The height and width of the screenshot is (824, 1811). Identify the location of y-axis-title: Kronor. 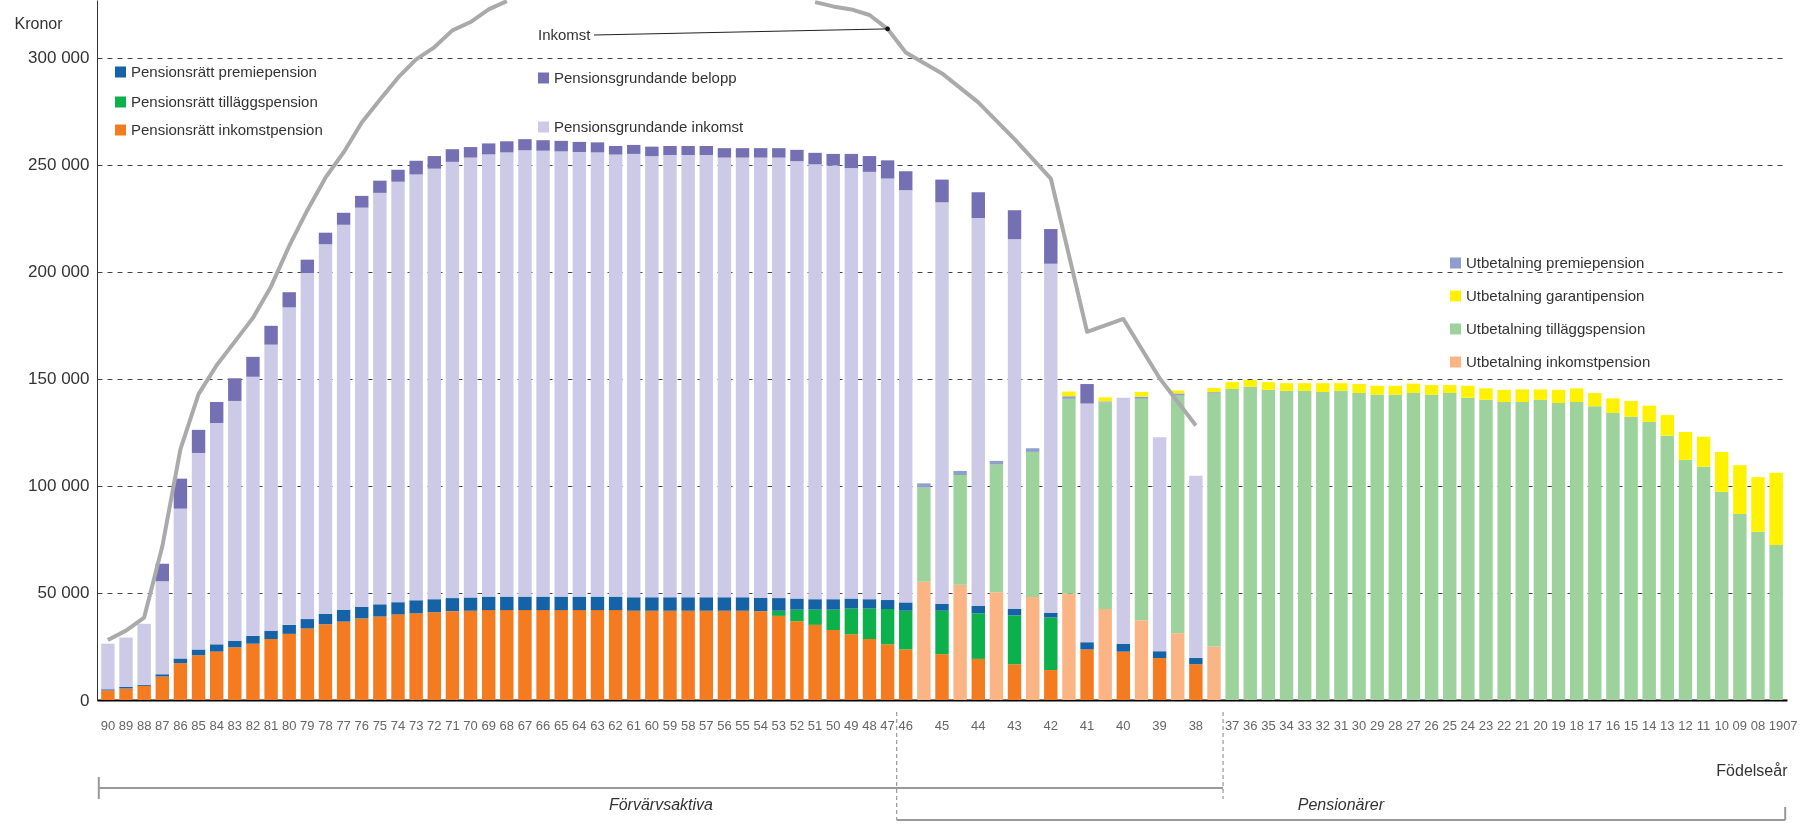
(39, 23).